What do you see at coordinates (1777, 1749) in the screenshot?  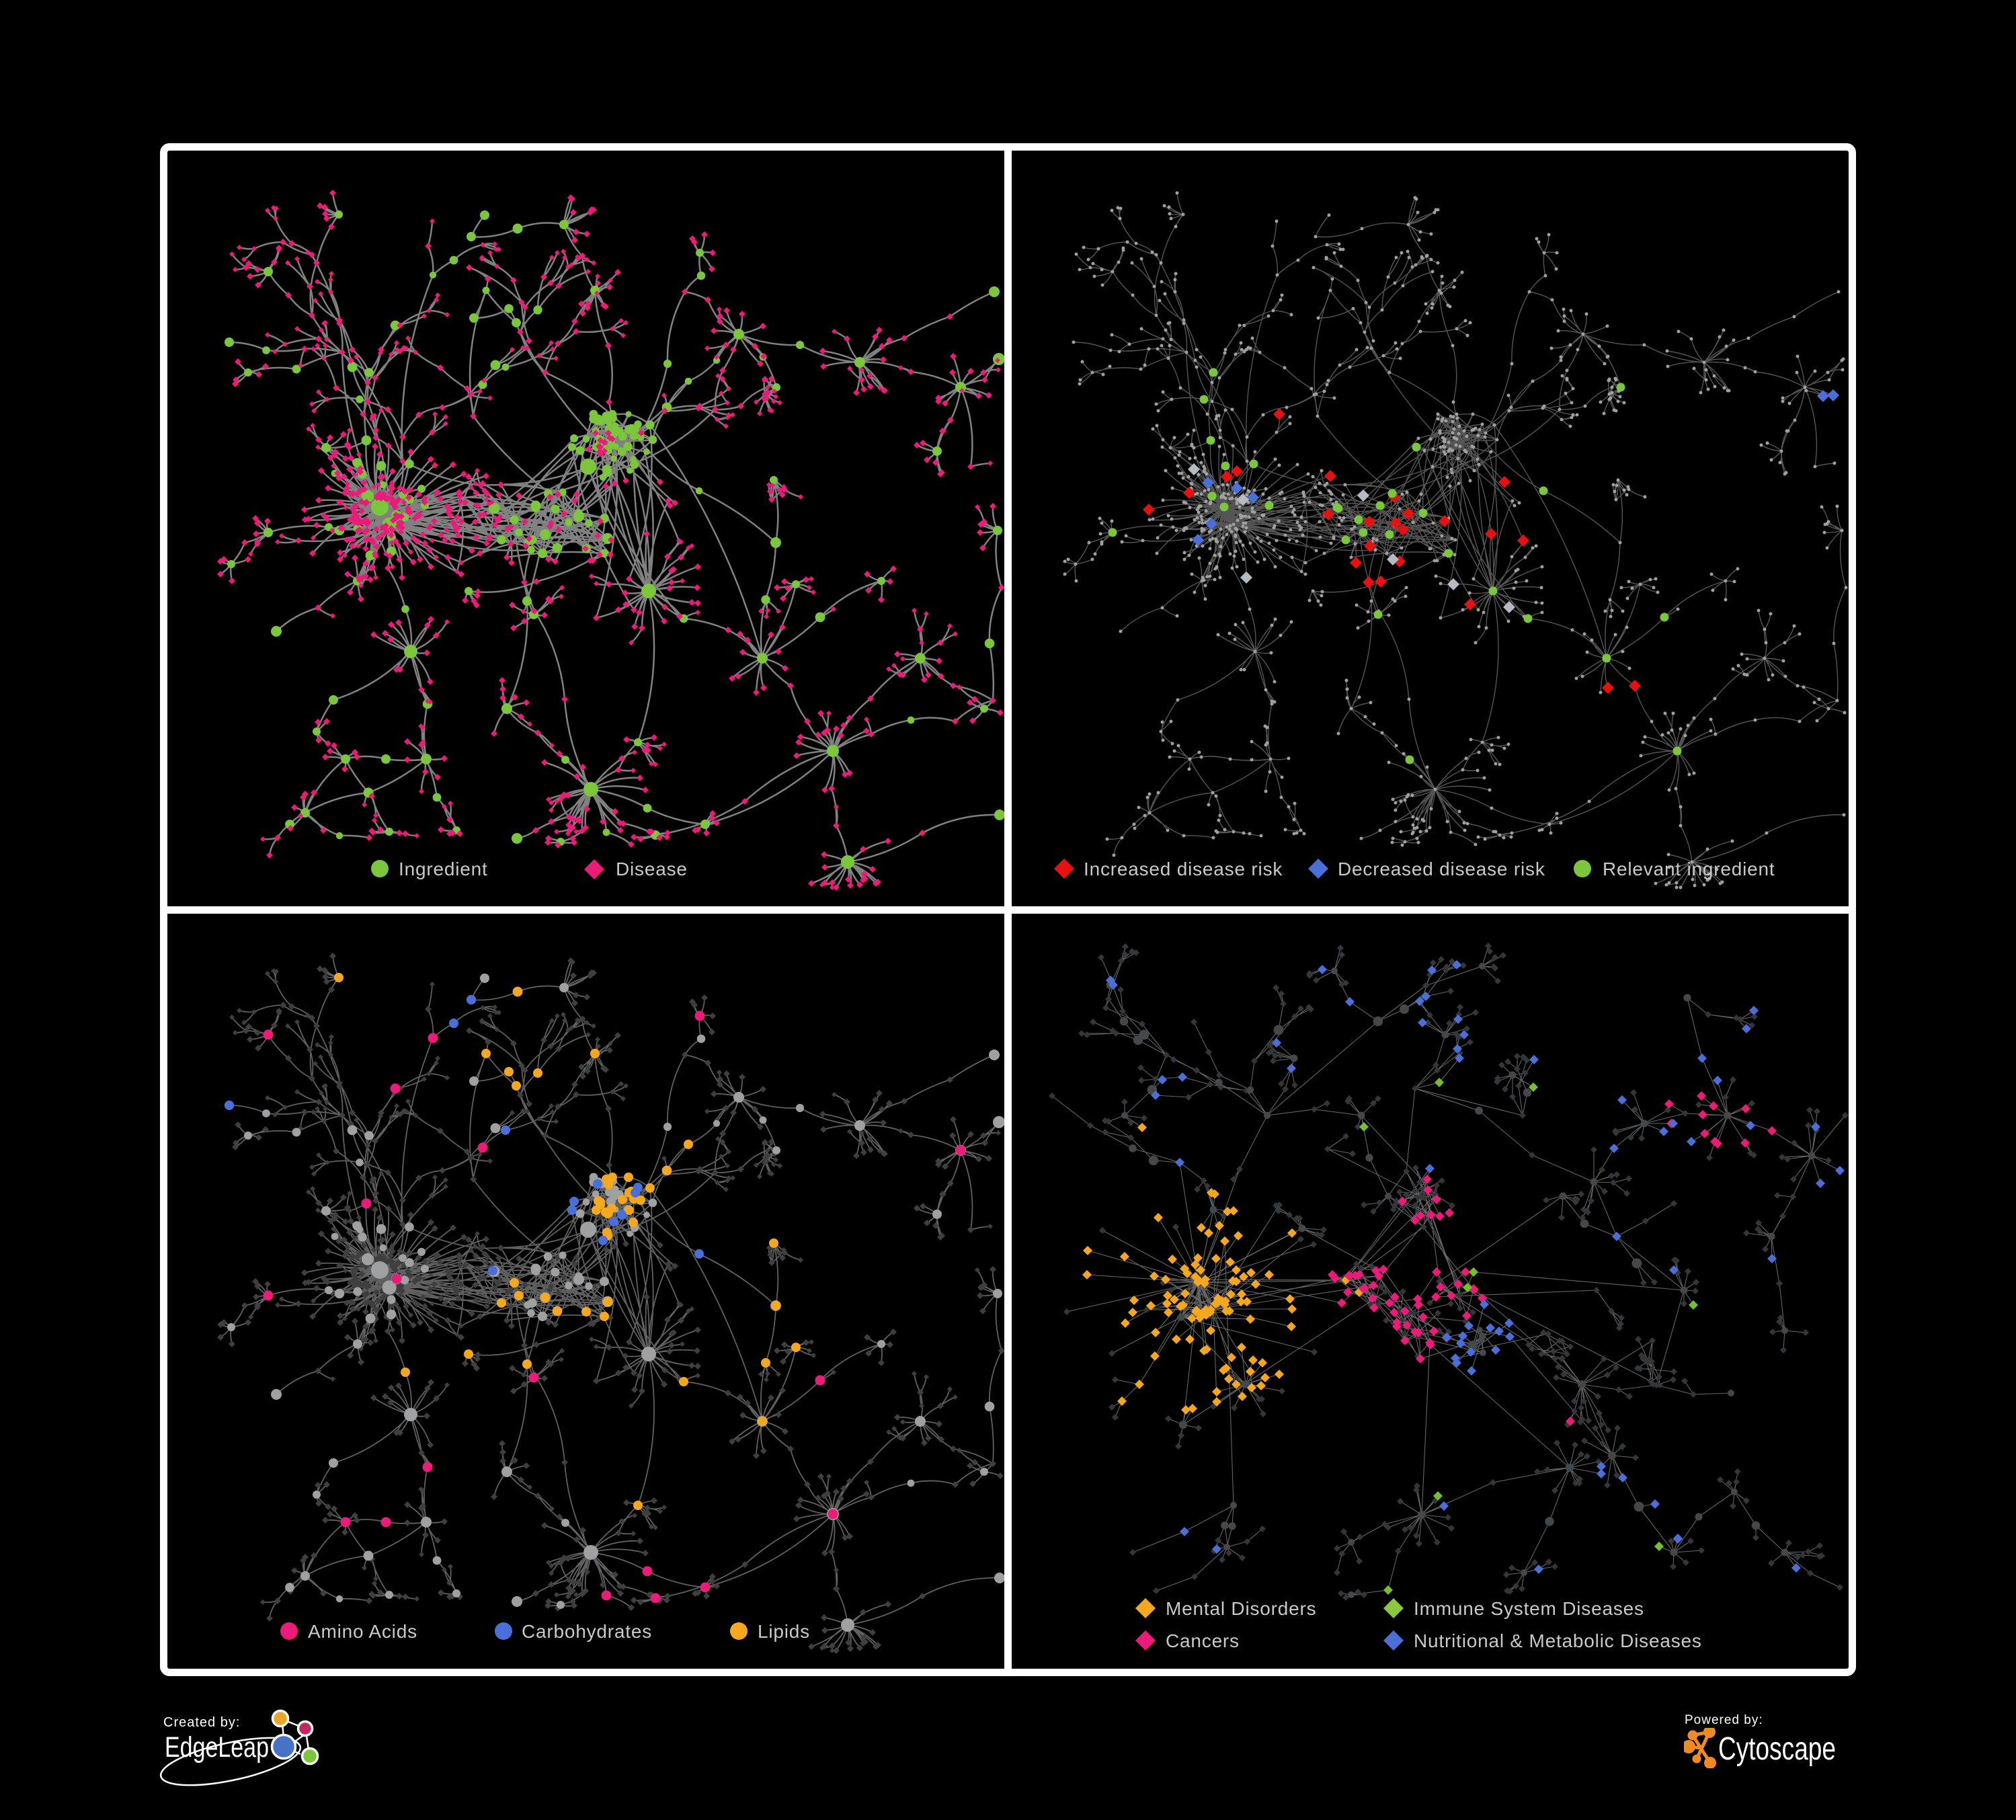 I see `svg-text: Cytoscape` at bounding box center [1777, 1749].